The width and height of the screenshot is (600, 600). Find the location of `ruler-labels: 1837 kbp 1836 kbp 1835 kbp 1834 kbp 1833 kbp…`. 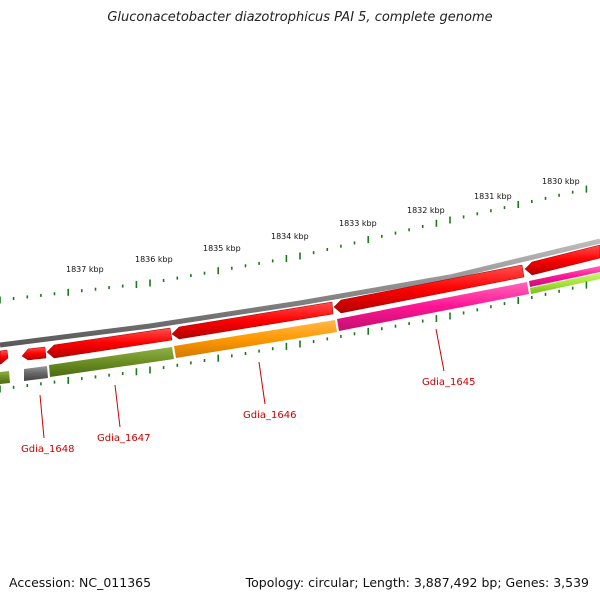

ruler-labels: 1837 kbp 1836 kbp 1835 kbp 1834 kbp 1833 kbp… is located at coordinates (323, 225).